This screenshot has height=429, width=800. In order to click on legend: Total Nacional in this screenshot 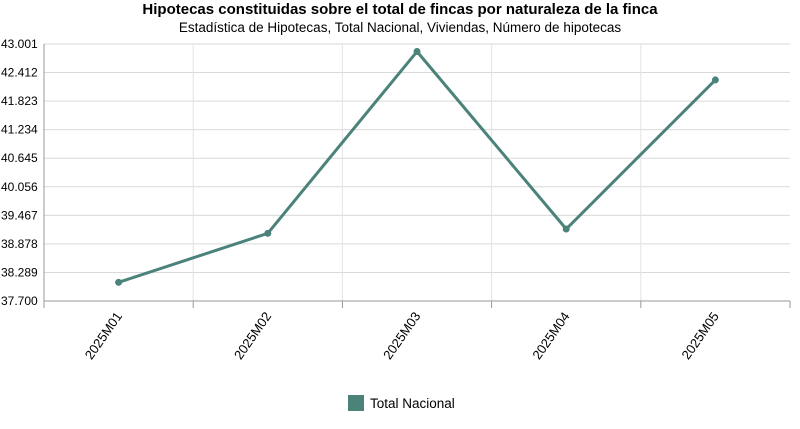, I will do `click(401, 403)`.